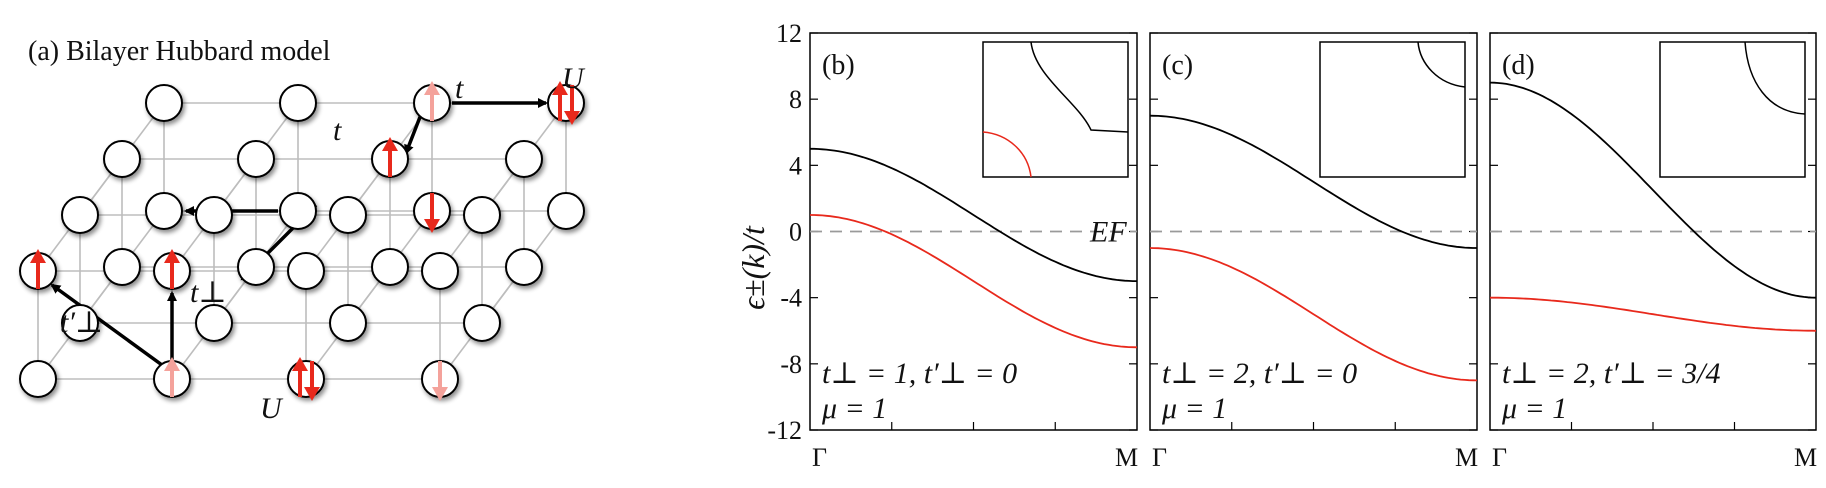 This screenshot has height=488, width=1826. What do you see at coordinates (791, 298) in the screenshot?
I see `y-tick-label: -4` at bounding box center [791, 298].